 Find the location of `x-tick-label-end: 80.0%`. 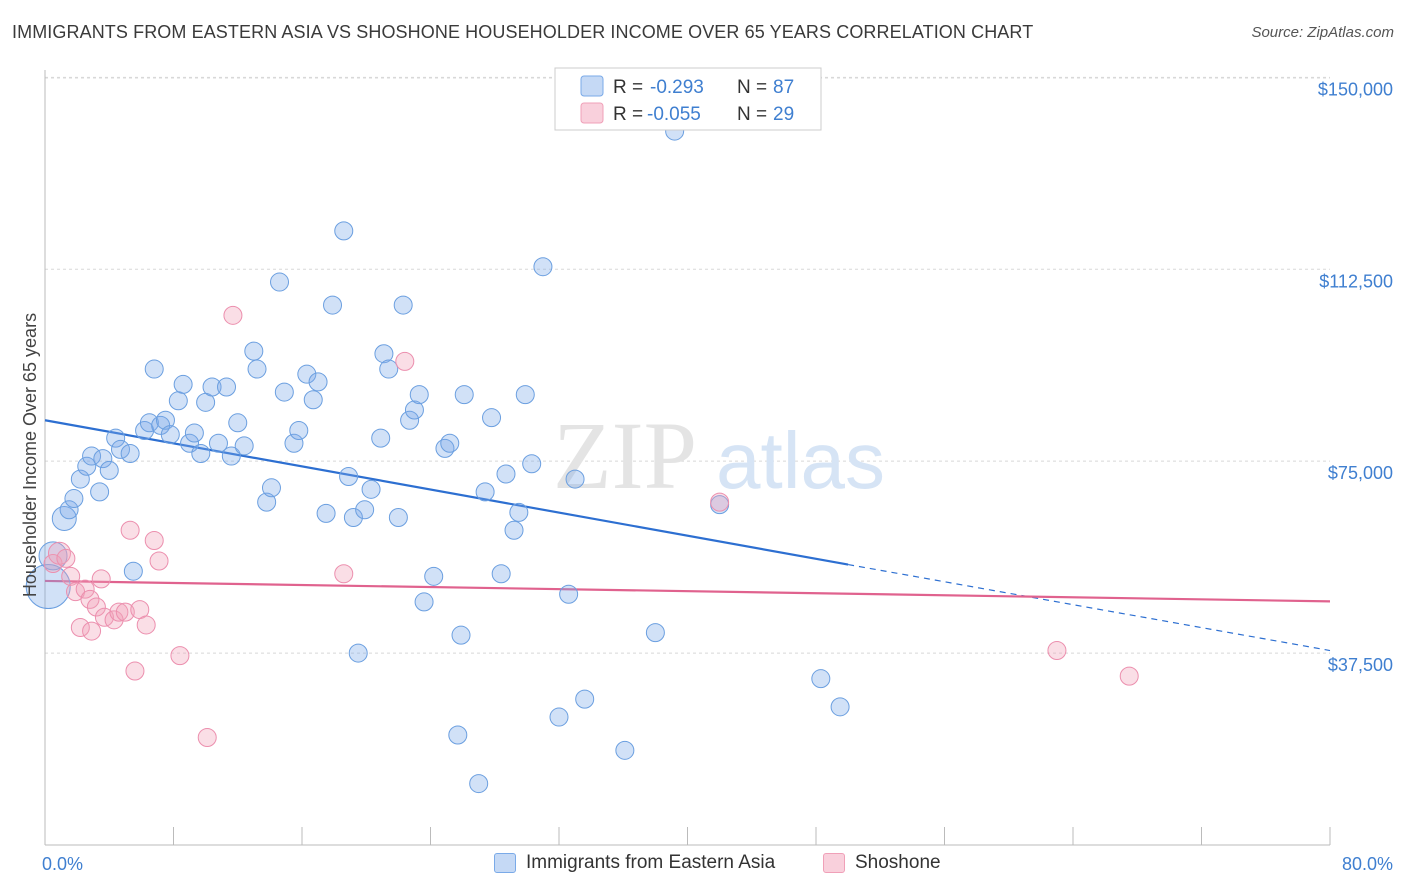

x-tick-label-end: 80.0% is located at coordinates (1367, 864).